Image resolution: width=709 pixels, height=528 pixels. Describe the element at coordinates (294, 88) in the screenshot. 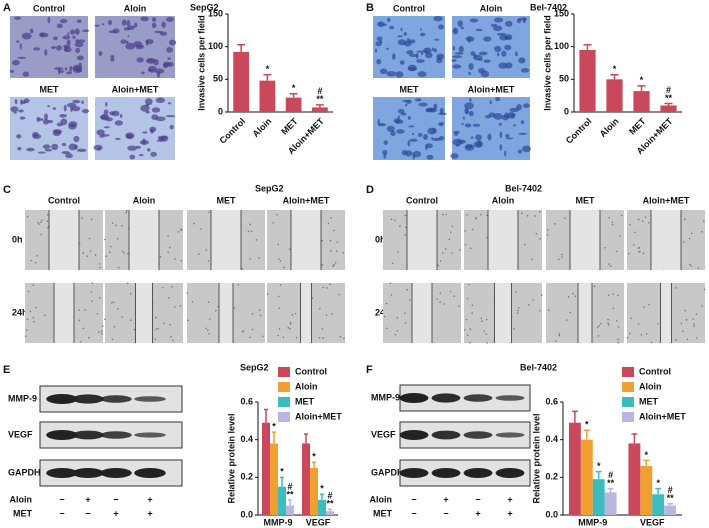

I see `significance: *` at that location.